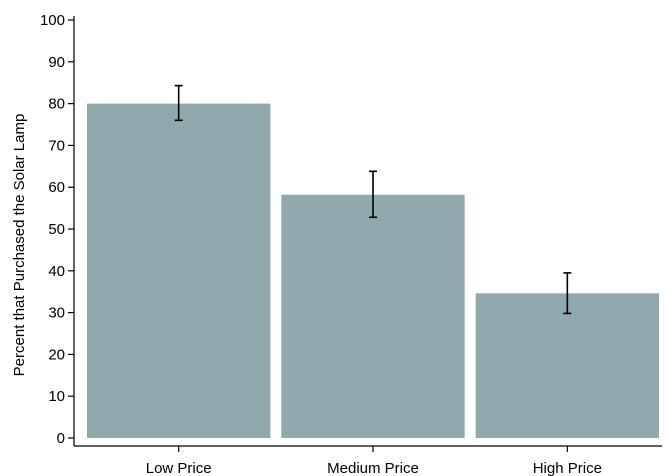 This screenshot has height=476, width=667. What do you see at coordinates (179, 468) in the screenshot?
I see `x-tick-label: Low Price` at bounding box center [179, 468].